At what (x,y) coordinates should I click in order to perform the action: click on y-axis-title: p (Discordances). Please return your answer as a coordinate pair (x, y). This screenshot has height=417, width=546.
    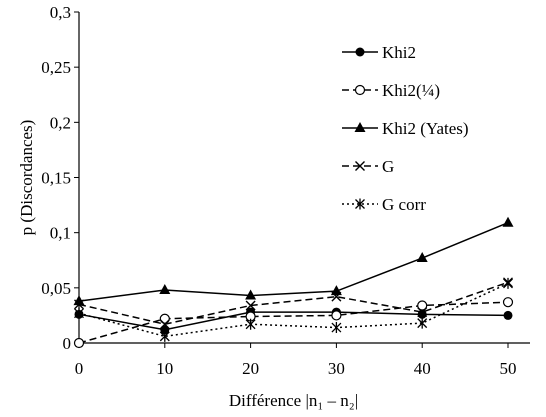
    Looking at the image, I should click on (26, 178).